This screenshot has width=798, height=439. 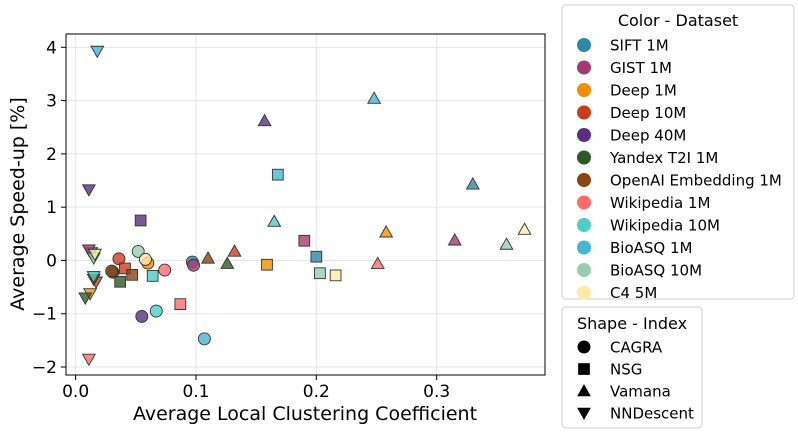 I want to click on legend-swatch-deep-1m, so click(x=584, y=90).